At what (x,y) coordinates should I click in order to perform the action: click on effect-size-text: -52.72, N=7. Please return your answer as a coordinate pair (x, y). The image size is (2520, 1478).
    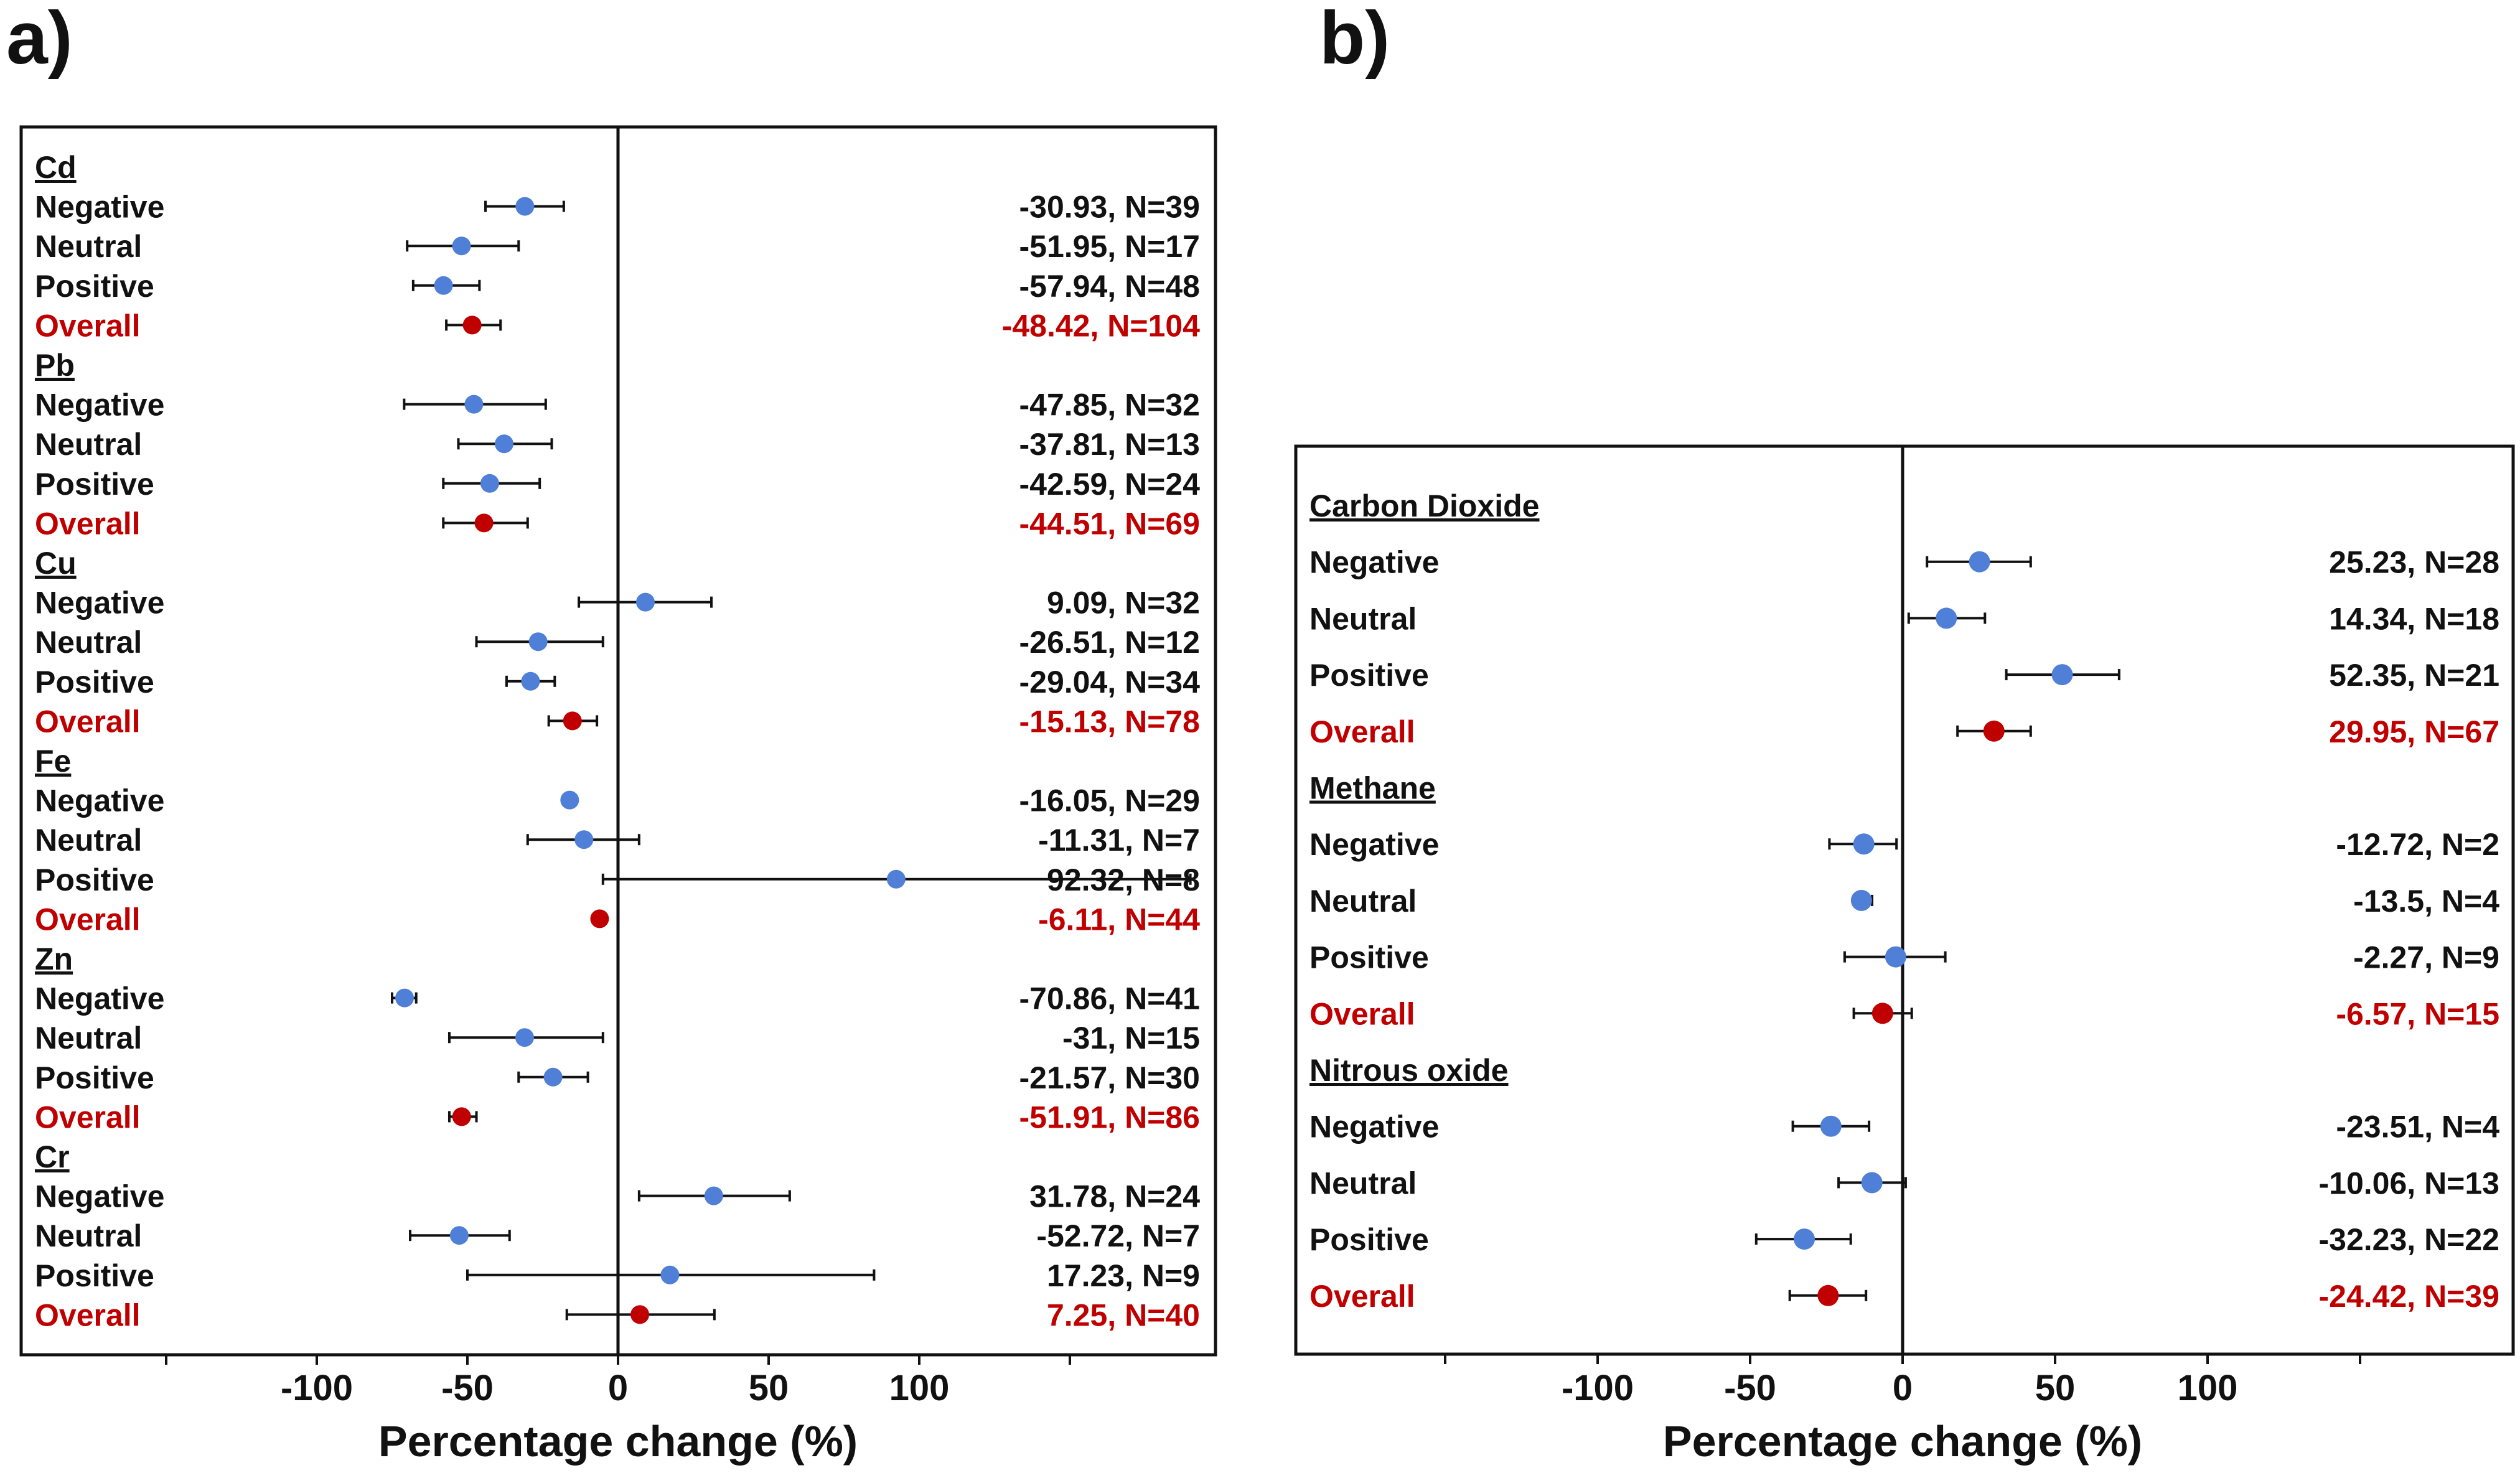
    Looking at the image, I should click on (1118, 1235).